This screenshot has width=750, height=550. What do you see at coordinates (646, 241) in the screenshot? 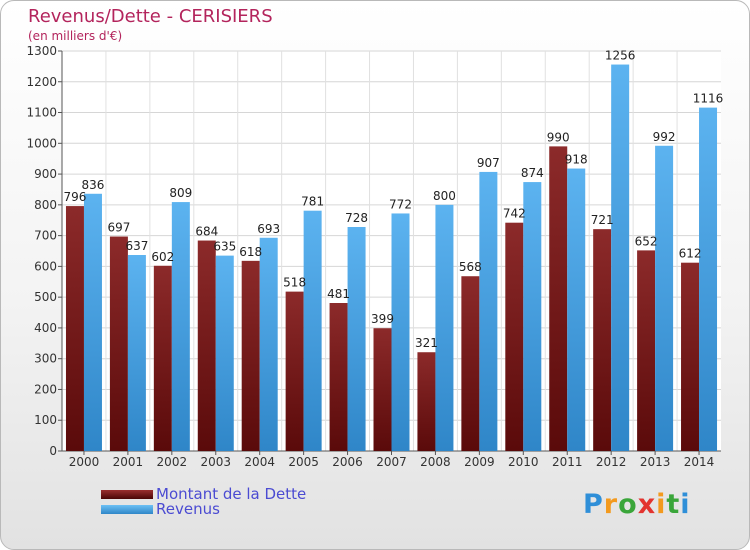
I see `data-label-dette-2013: 652` at bounding box center [646, 241].